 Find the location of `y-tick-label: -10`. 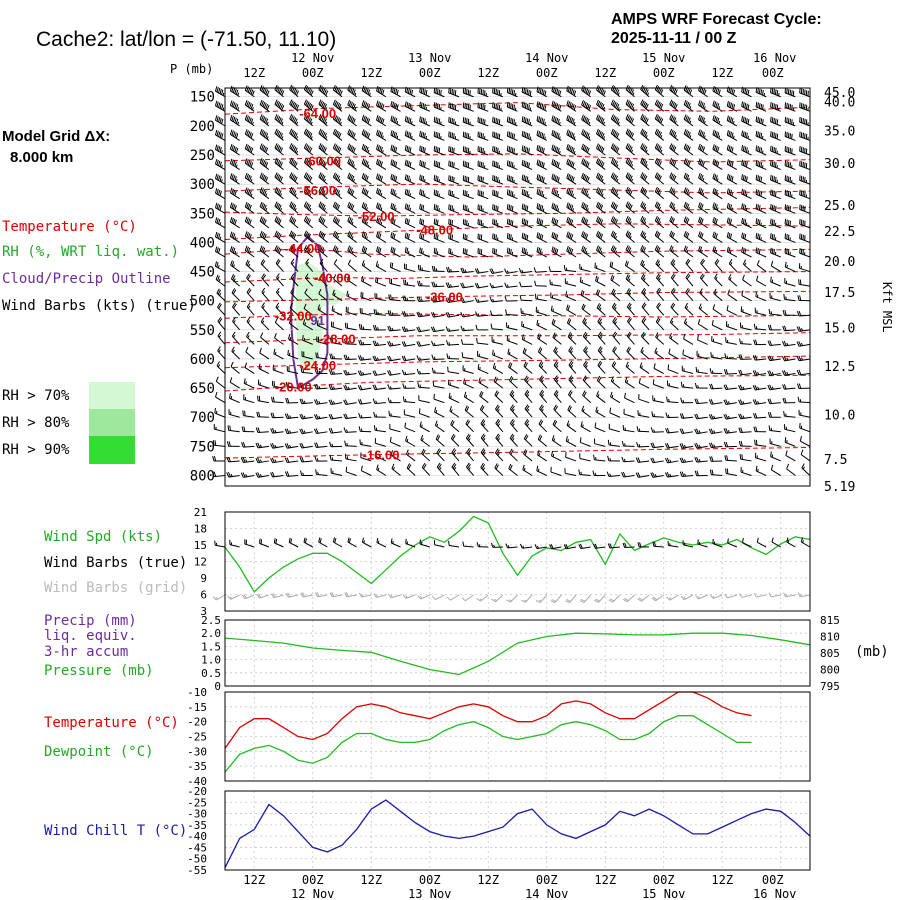

y-tick-label: -10 is located at coordinates (197, 692).